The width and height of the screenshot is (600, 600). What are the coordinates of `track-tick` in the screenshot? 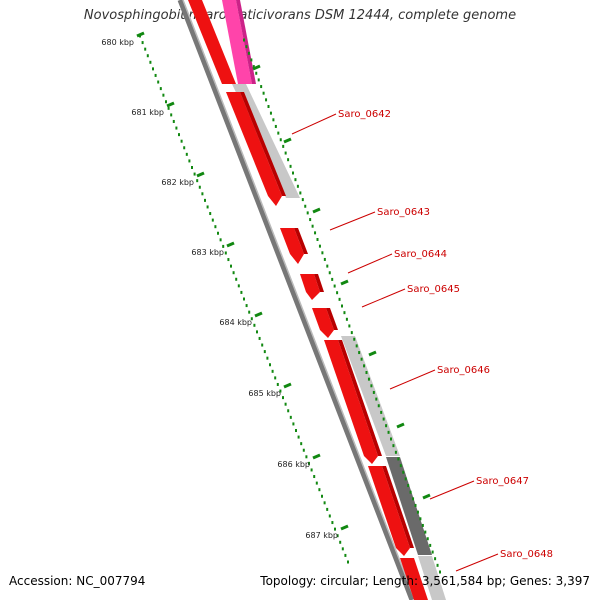 It's located at (344, 282).